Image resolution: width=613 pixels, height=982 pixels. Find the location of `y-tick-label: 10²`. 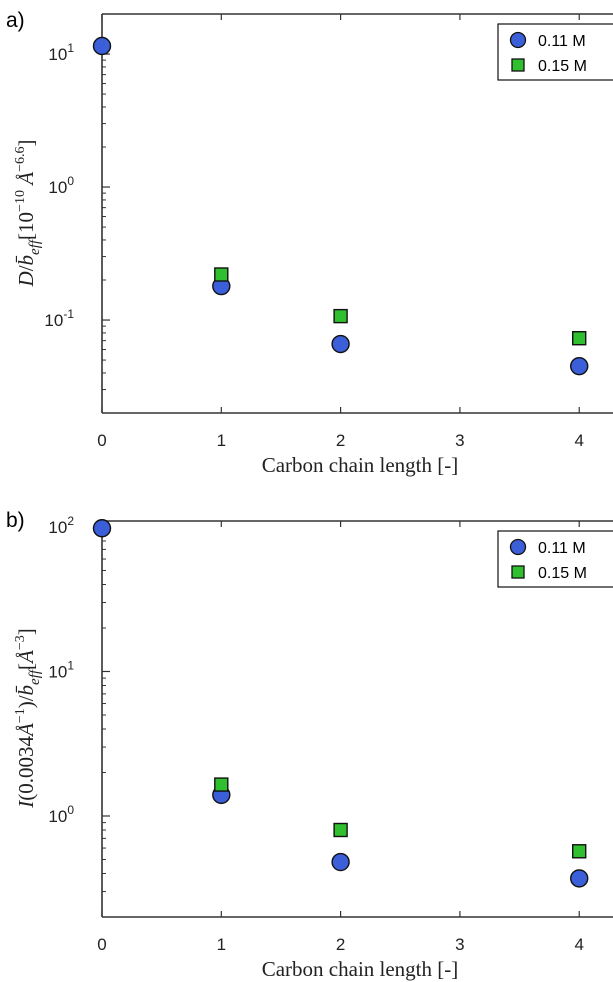

y-tick-label: 10² is located at coordinates (61, 525).